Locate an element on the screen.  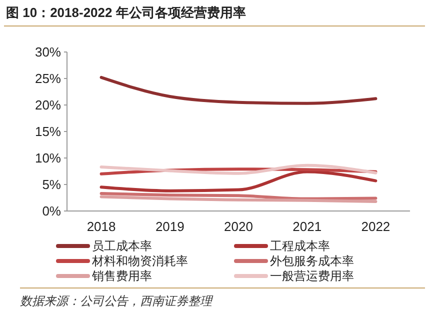
chart-title: 图 10：2018-2022 年公司各项经营费用率 is located at coordinates (126, 12).